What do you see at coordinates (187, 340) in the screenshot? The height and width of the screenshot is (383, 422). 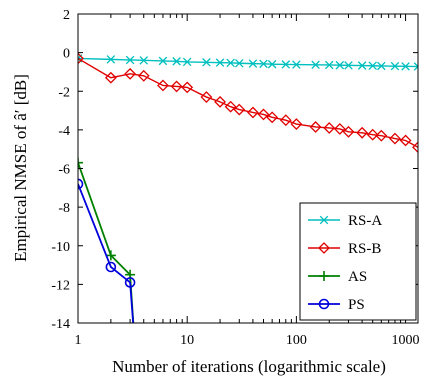 I see `x-tick-label: 10` at bounding box center [187, 340].